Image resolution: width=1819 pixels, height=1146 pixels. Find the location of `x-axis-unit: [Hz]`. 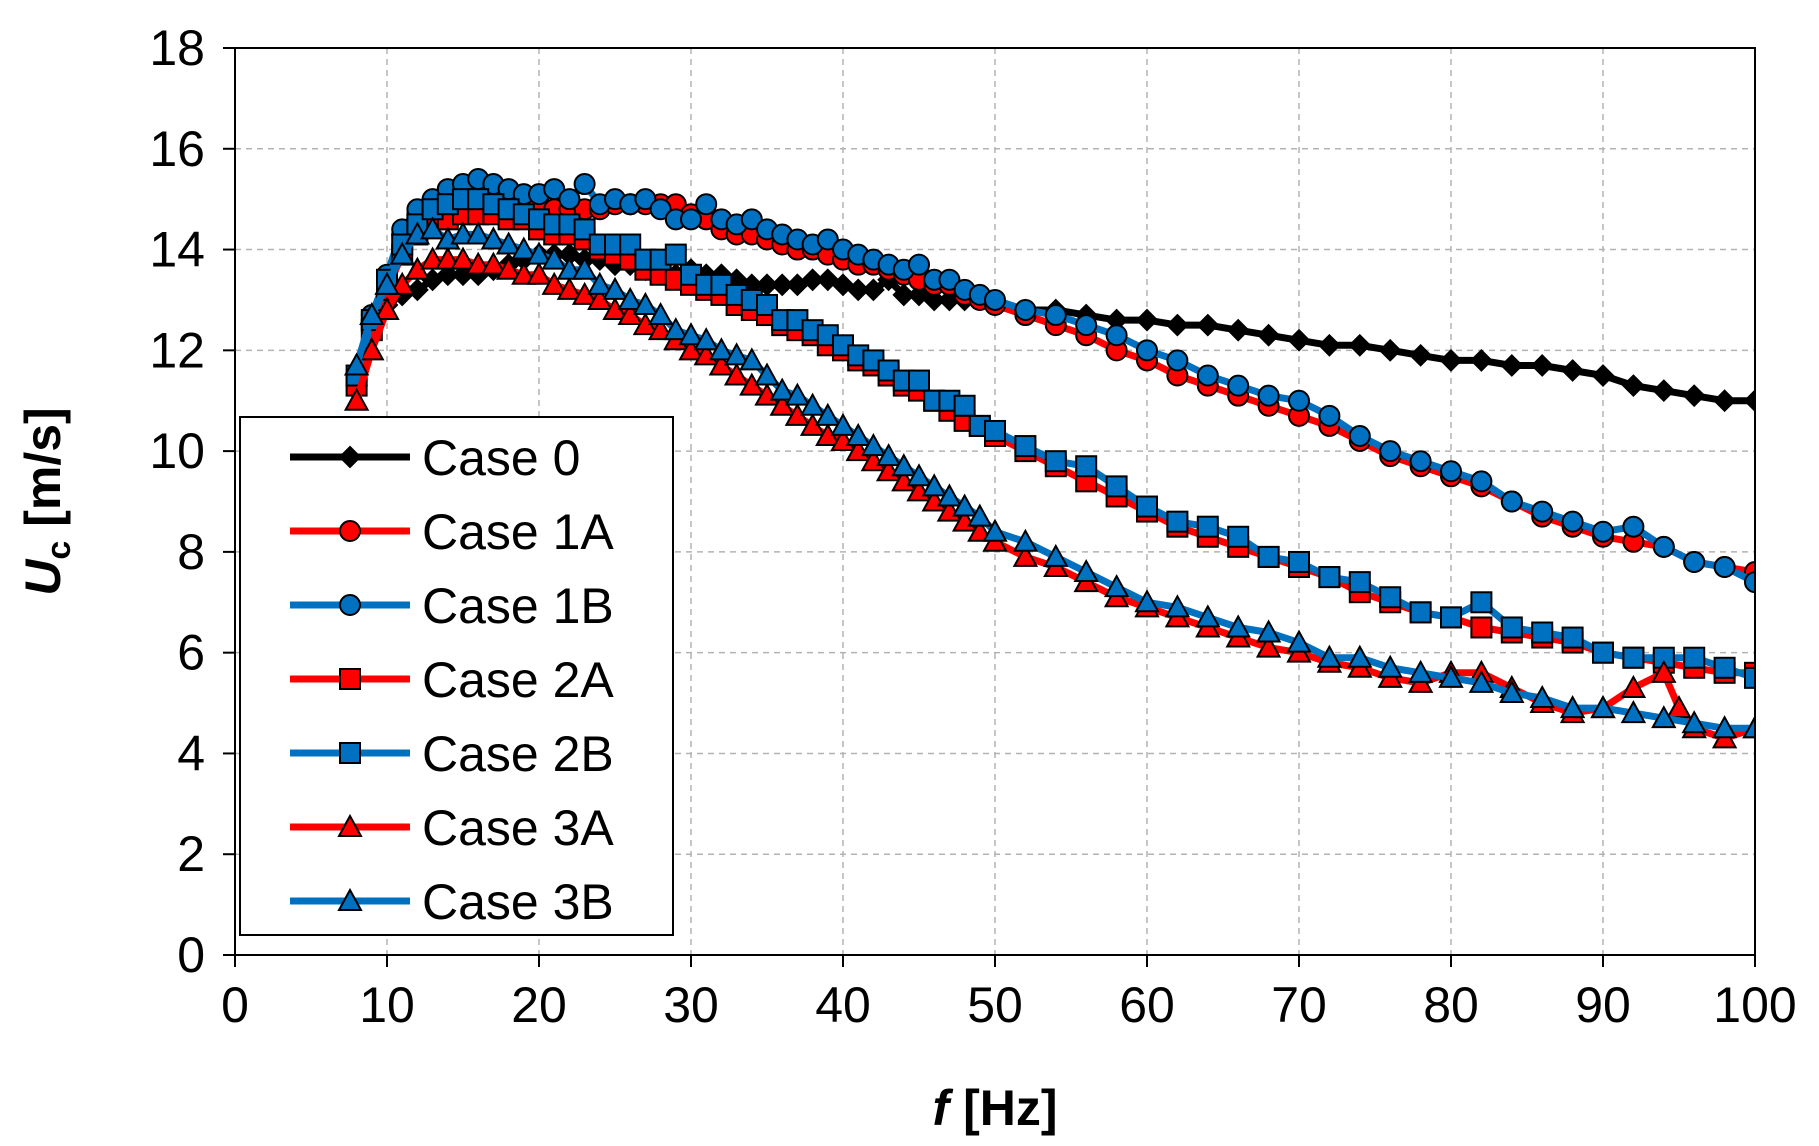

x-axis-unit: [Hz] is located at coordinates (1003, 1108).